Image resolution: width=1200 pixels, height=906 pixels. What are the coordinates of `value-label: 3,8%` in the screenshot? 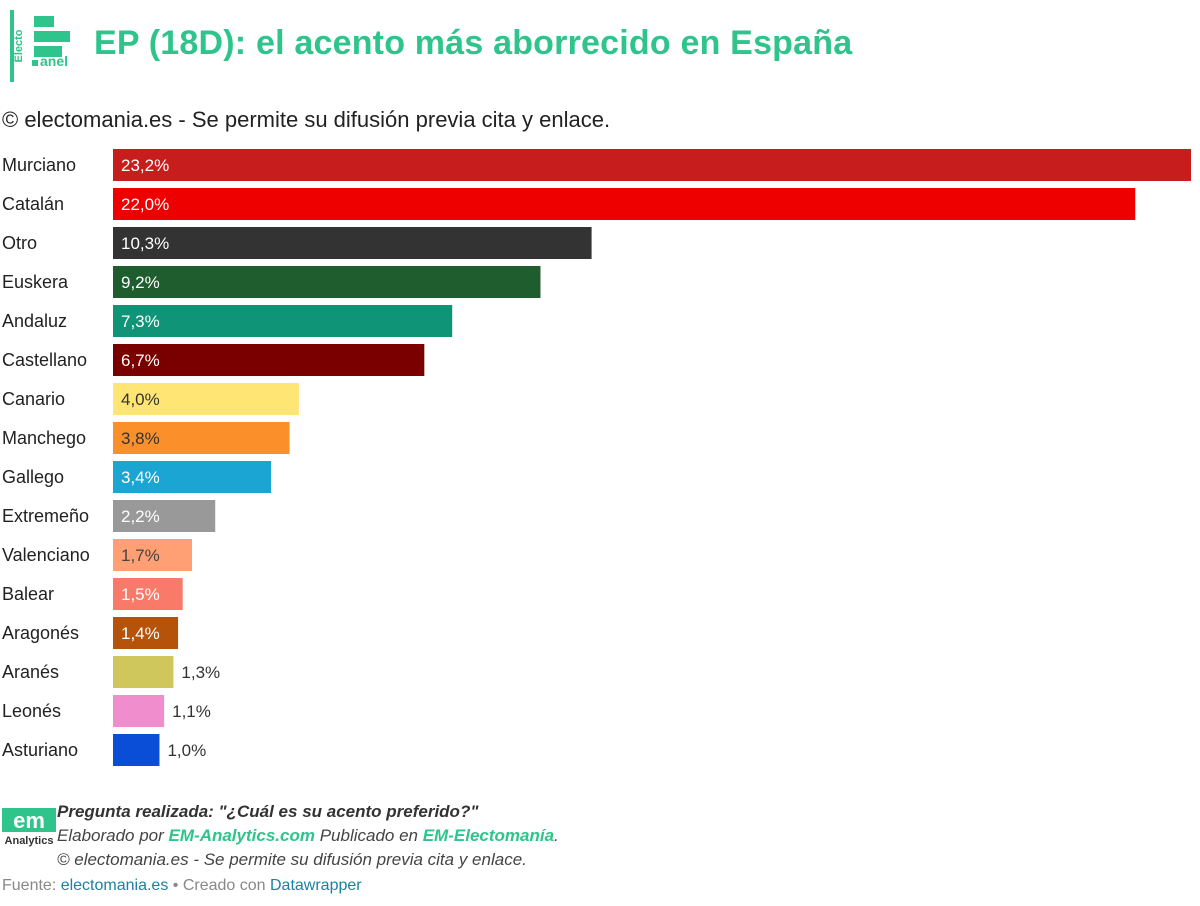 It's located at (140, 438).